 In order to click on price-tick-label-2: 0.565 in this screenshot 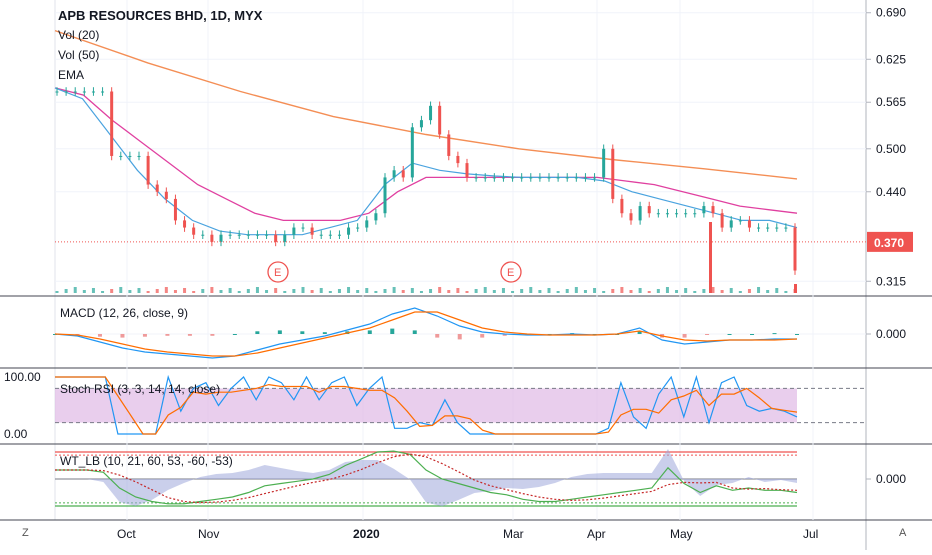, I will do `click(891, 102)`.